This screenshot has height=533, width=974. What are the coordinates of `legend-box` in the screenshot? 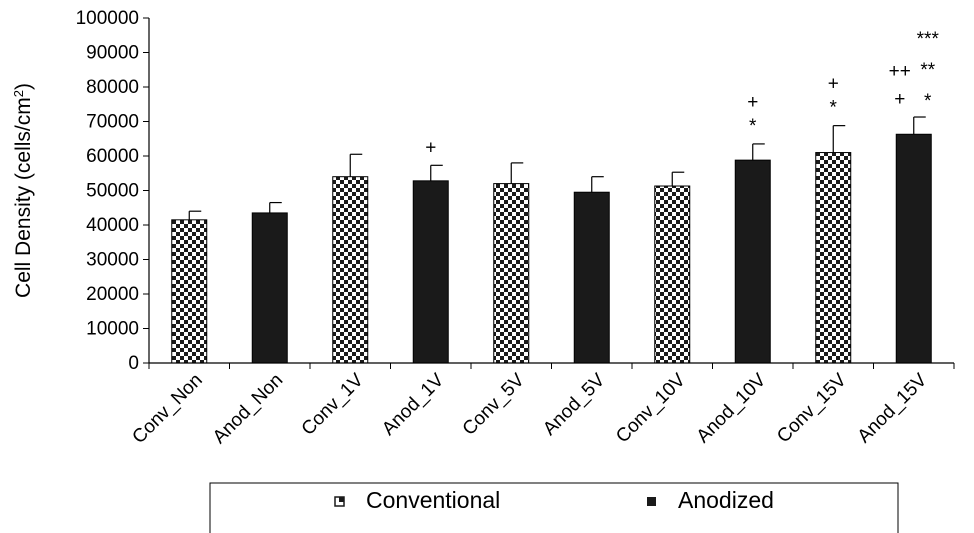 It's located at (554, 507).